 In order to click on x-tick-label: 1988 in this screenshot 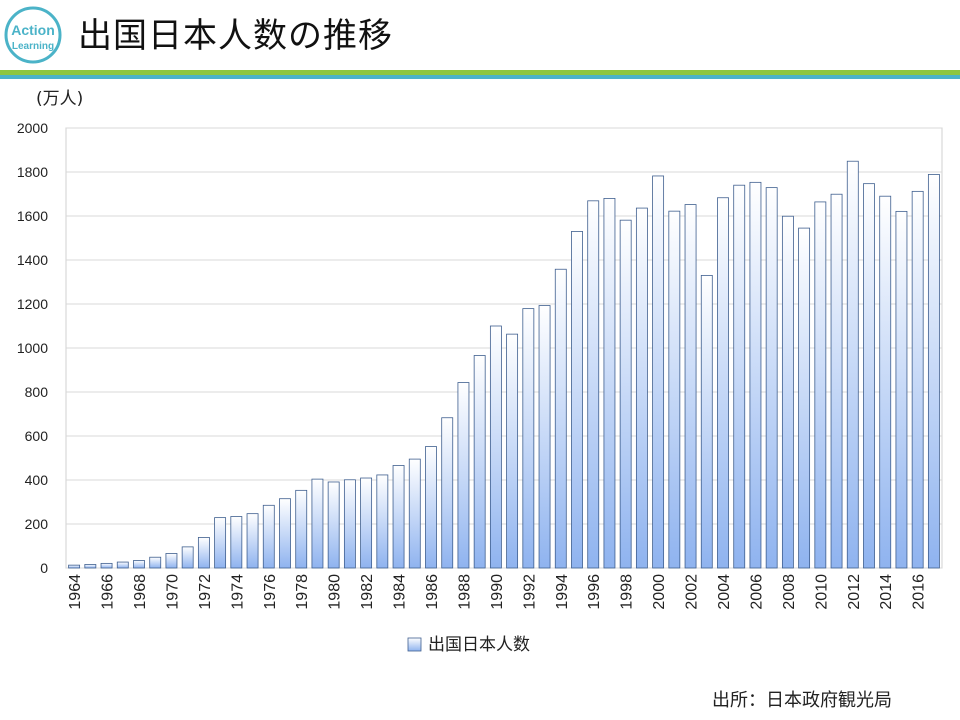, I will do `click(464, 592)`.